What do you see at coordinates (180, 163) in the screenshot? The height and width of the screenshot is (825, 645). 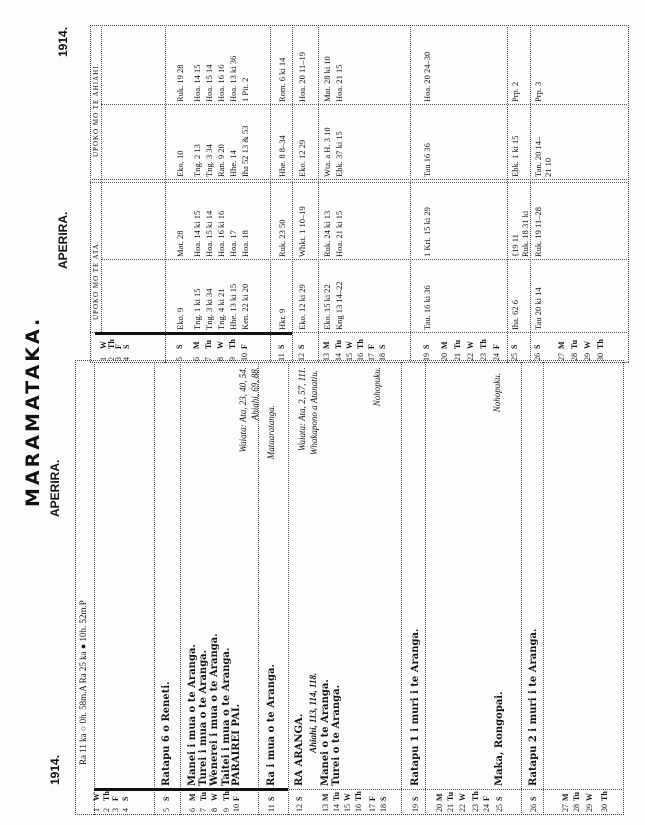 I see `lesson-cell: Eko. 10` at bounding box center [180, 163].